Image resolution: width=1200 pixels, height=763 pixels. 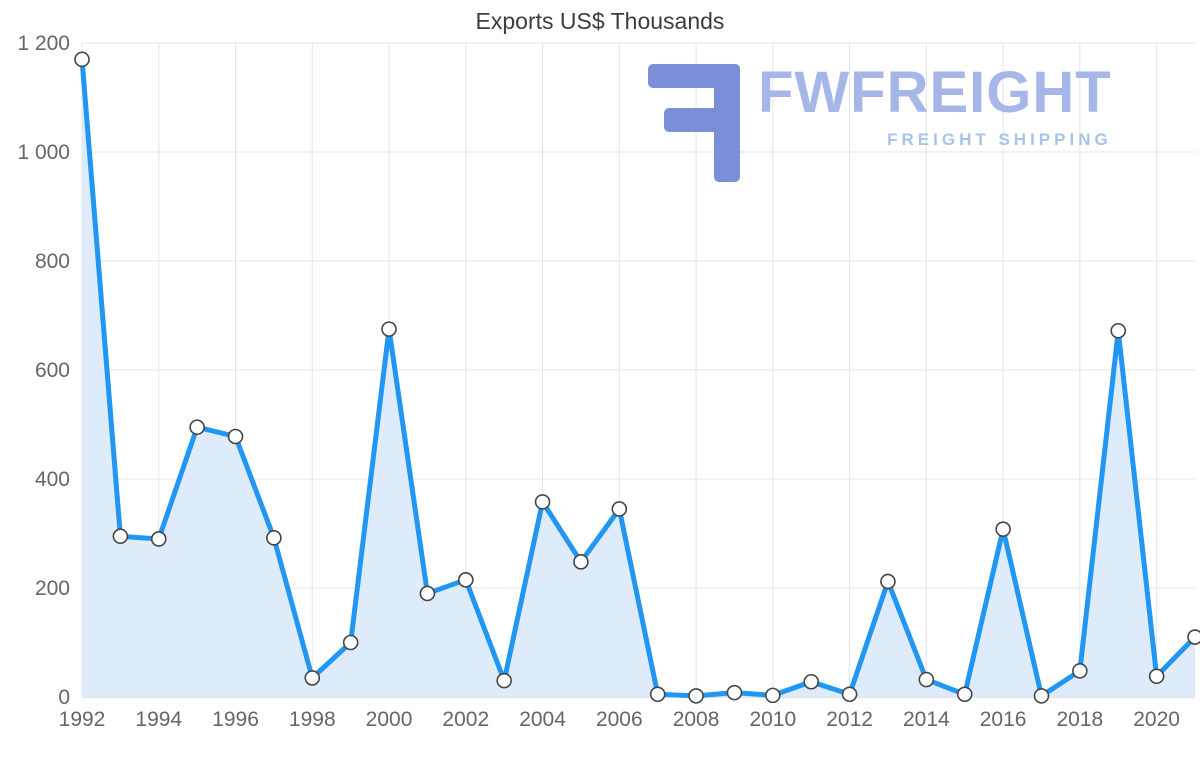 What do you see at coordinates (43, 152) in the screenshot?
I see `svg-text: 1 000` at bounding box center [43, 152].